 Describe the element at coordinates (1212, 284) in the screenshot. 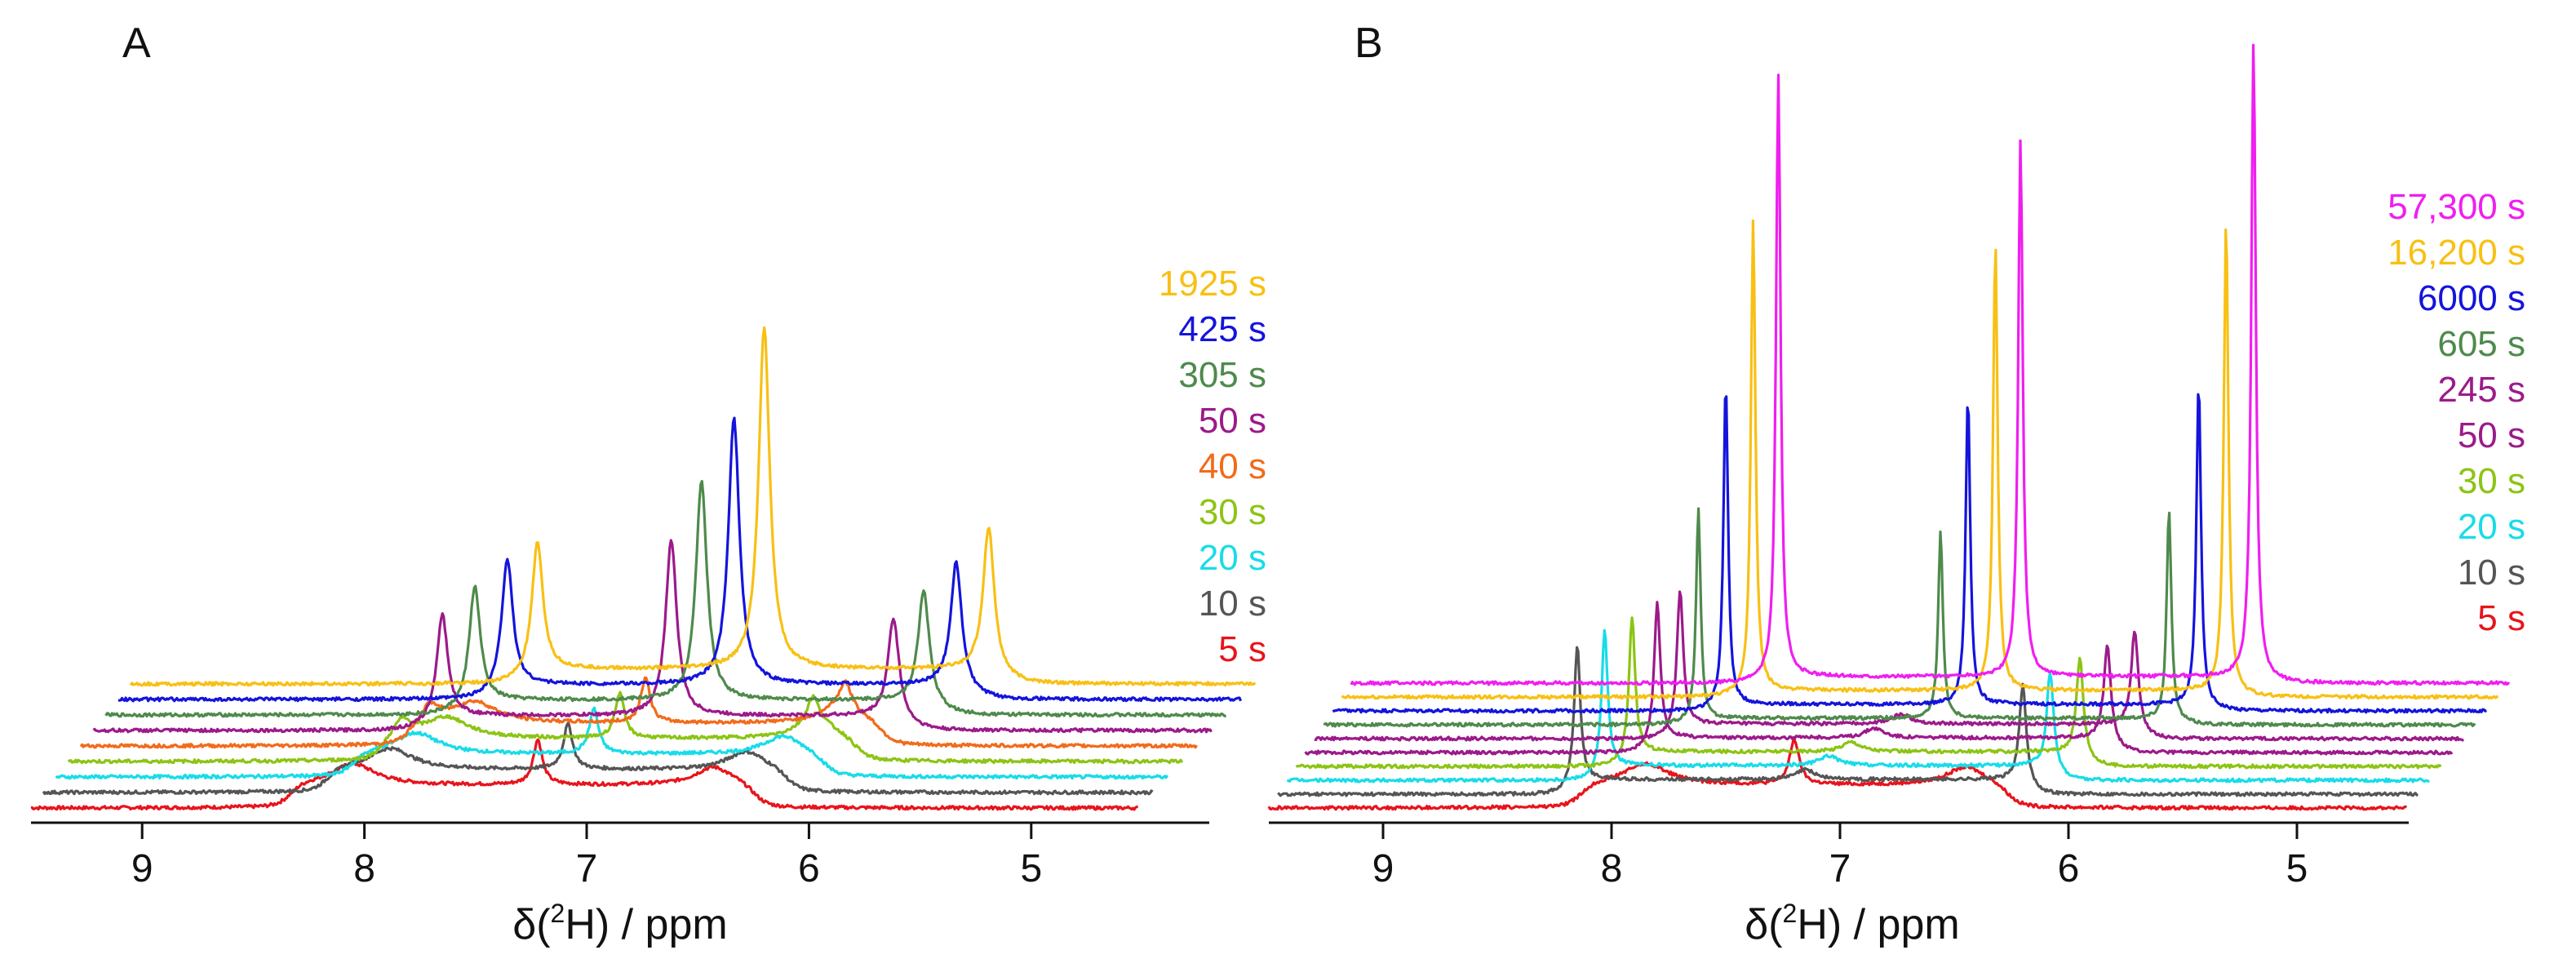

I see `legend-entry-1925ss: 1925 s` at that location.